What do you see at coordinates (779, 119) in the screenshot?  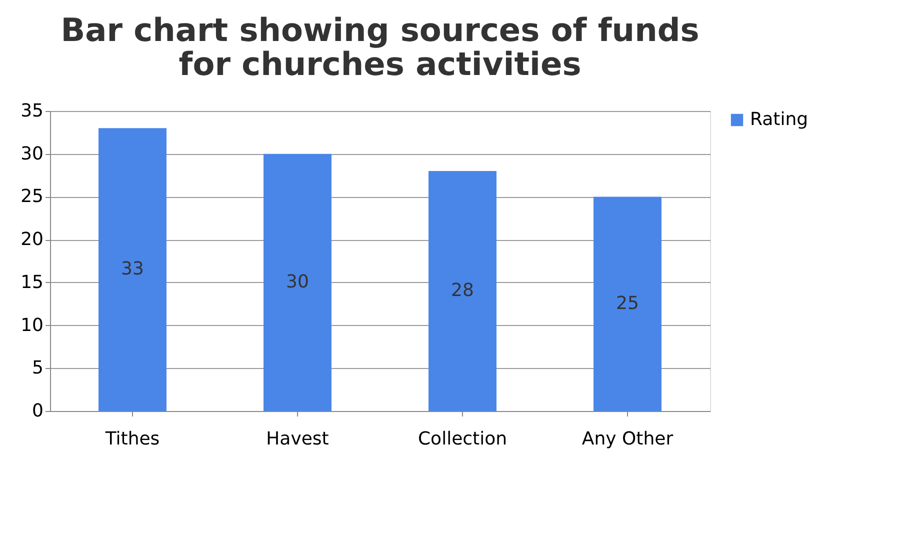 I see `legend-label: Rating` at bounding box center [779, 119].